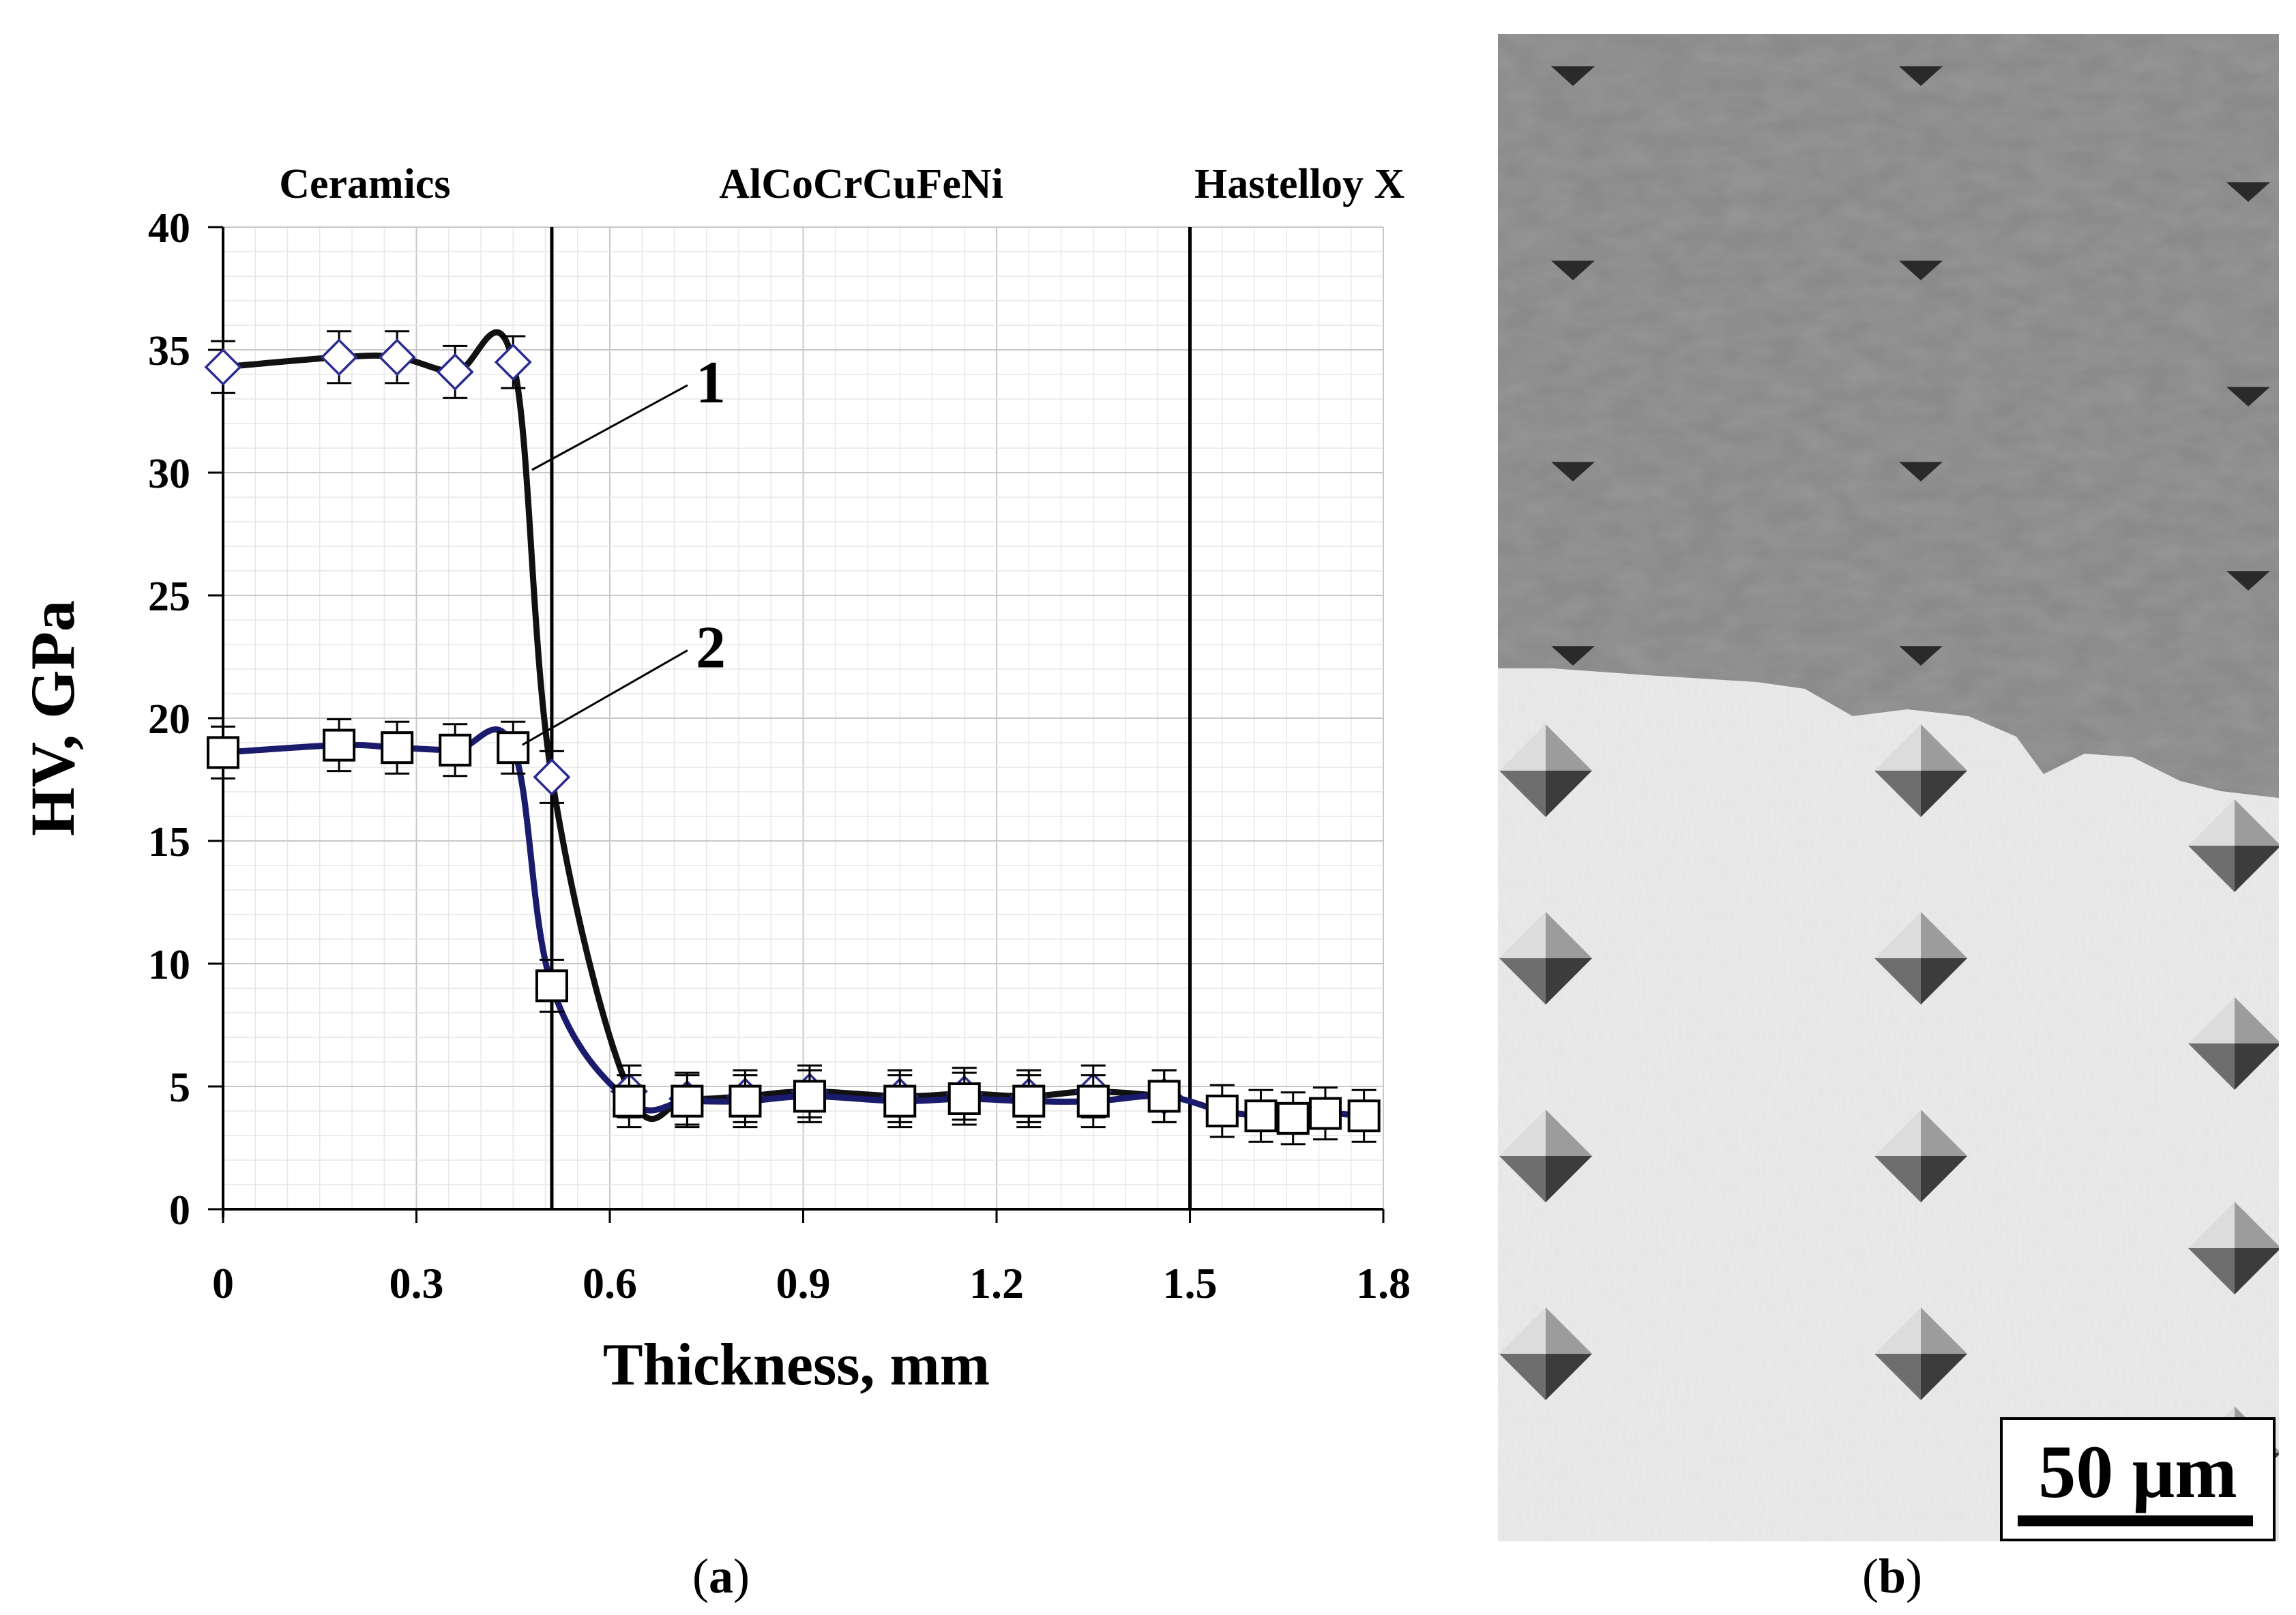  Describe the element at coordinates (861, 184) in the screenshot. I see `zone-label: AlCoCrCuFeNi` at that location.